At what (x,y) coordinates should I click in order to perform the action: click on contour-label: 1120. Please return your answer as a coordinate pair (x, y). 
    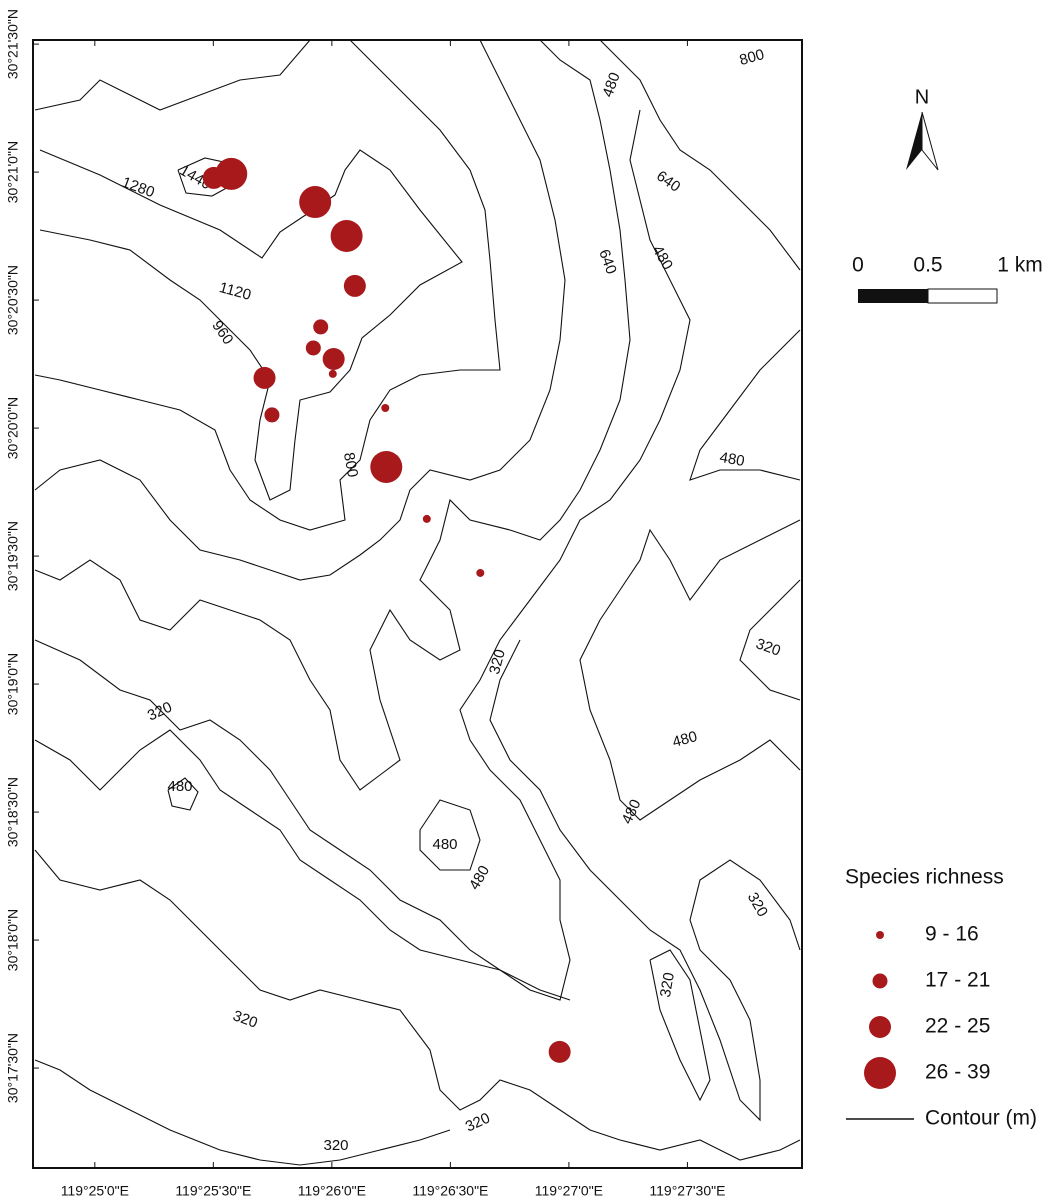
    Looking at the image, I should click on (235, 291).